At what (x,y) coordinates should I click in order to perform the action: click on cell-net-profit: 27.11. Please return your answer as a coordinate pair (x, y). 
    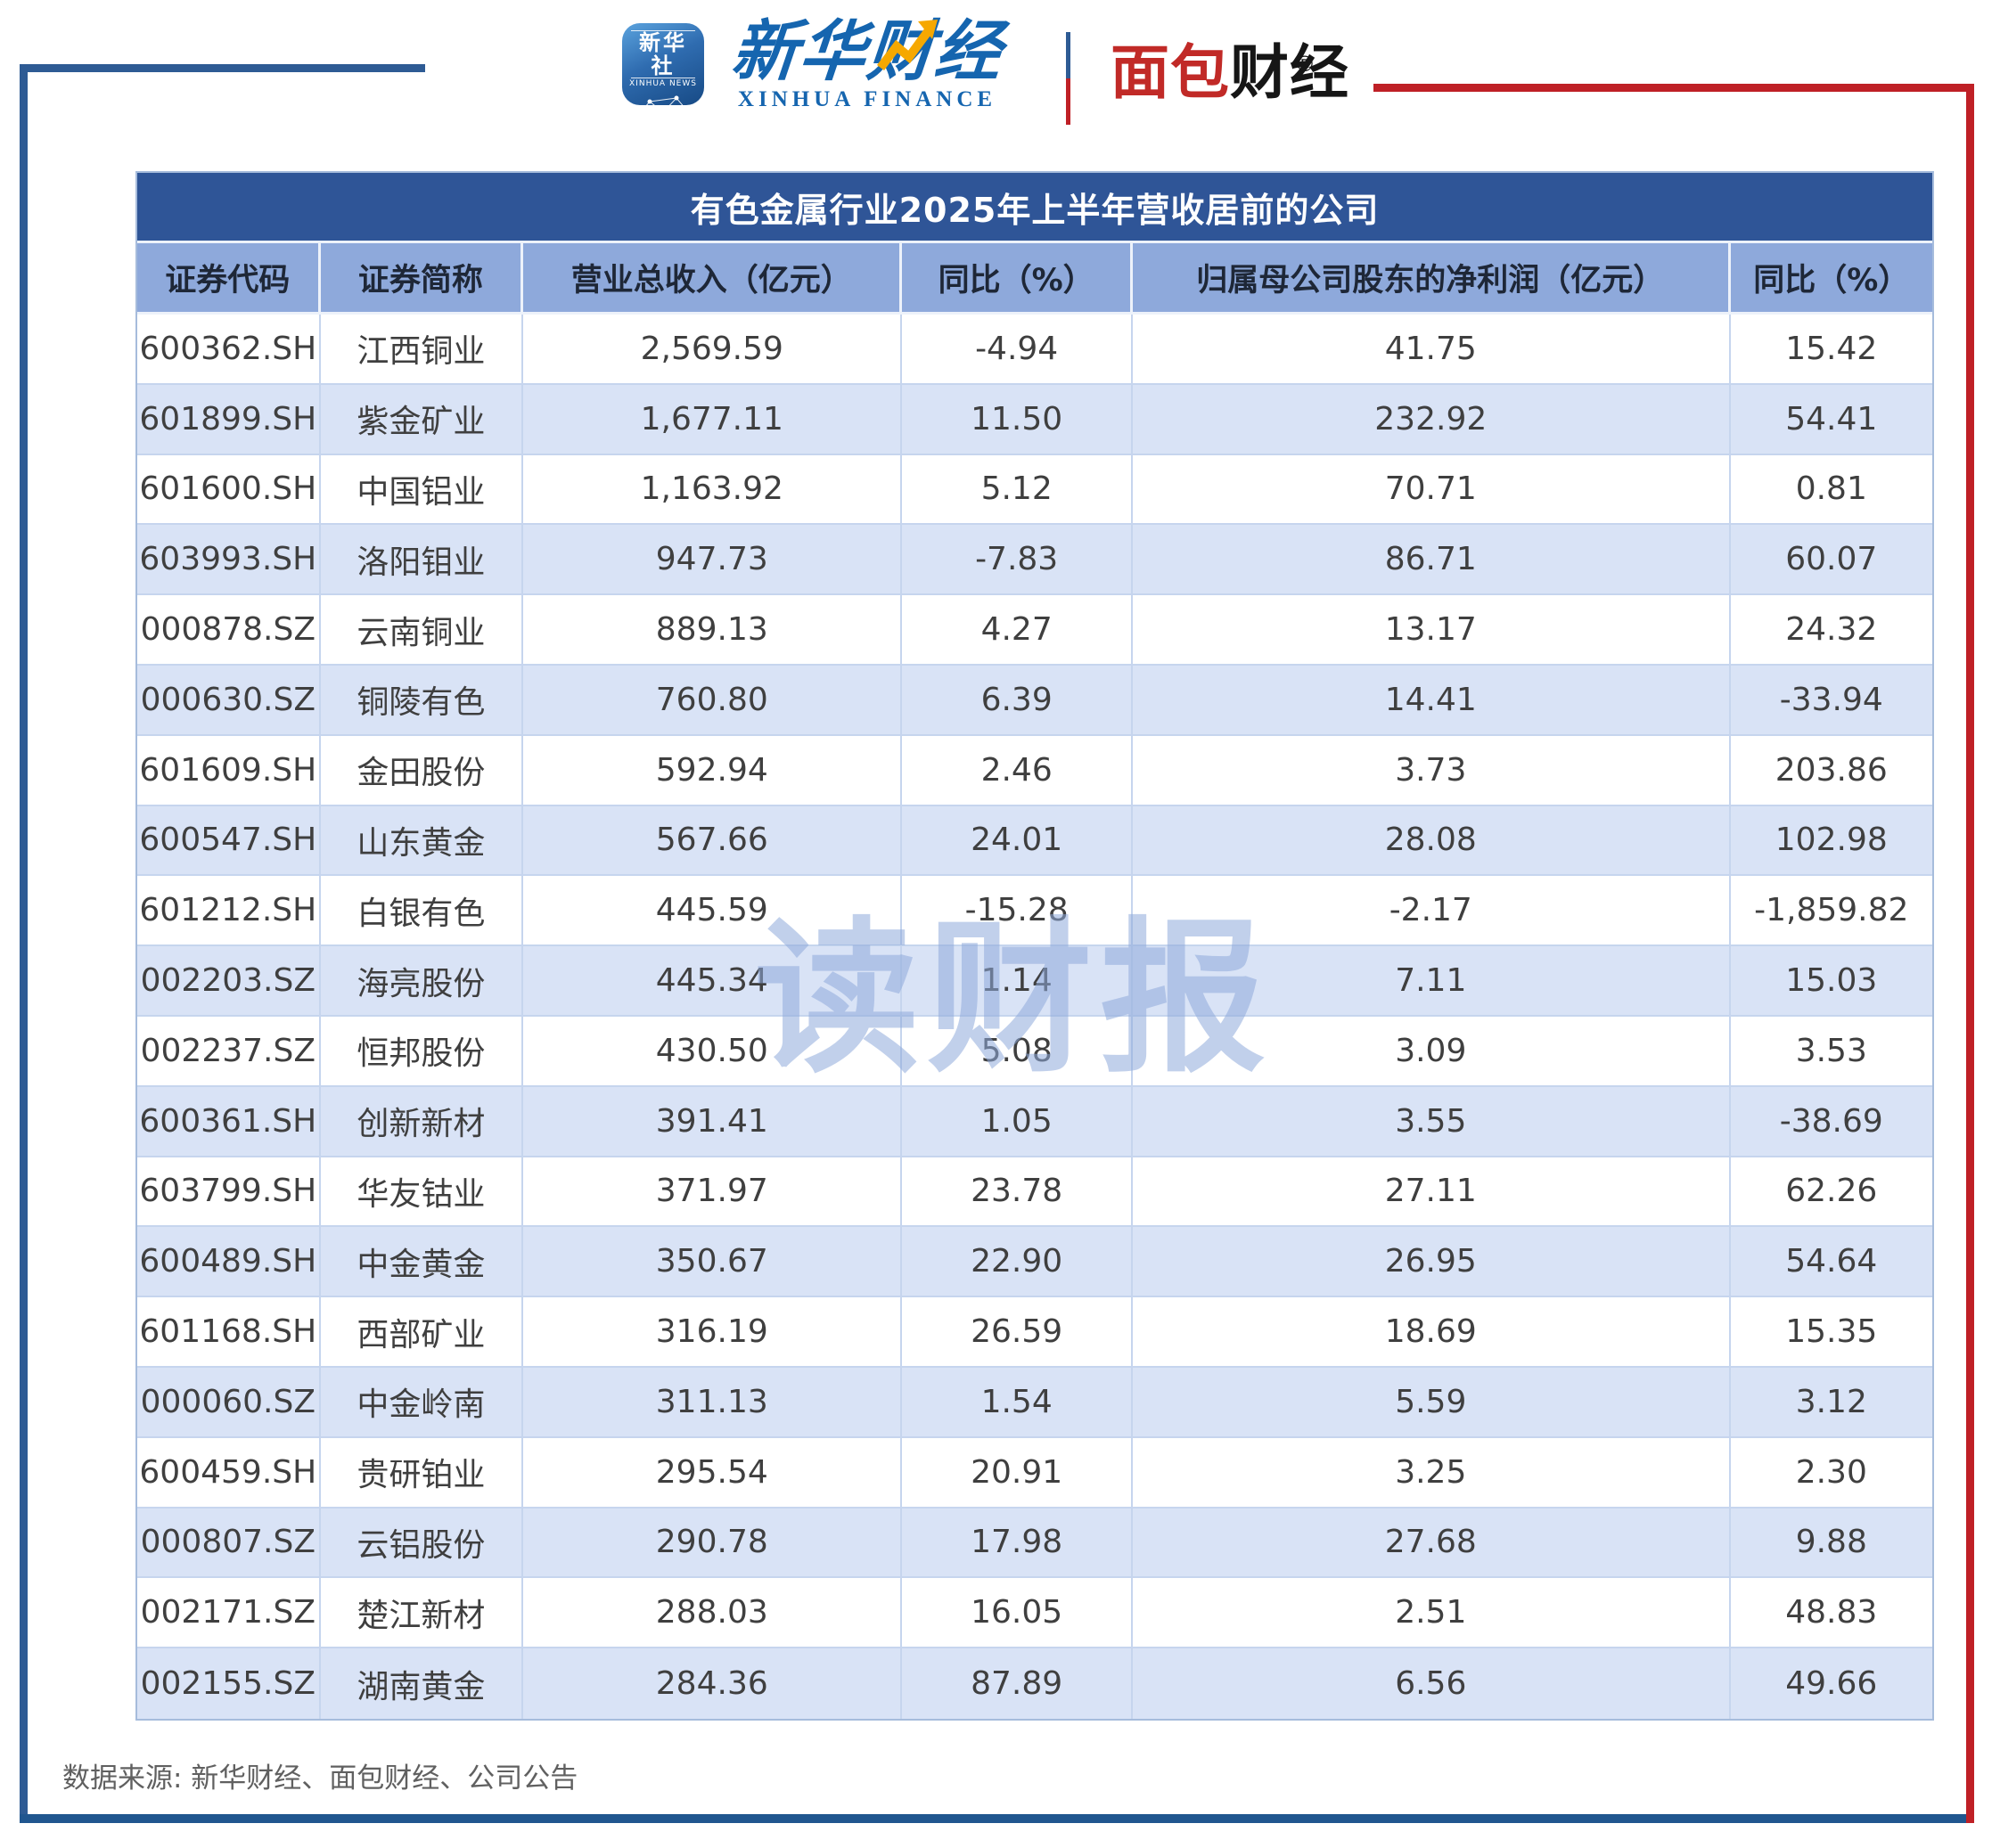
    Looking at the image, I should click on (1432, 1191).